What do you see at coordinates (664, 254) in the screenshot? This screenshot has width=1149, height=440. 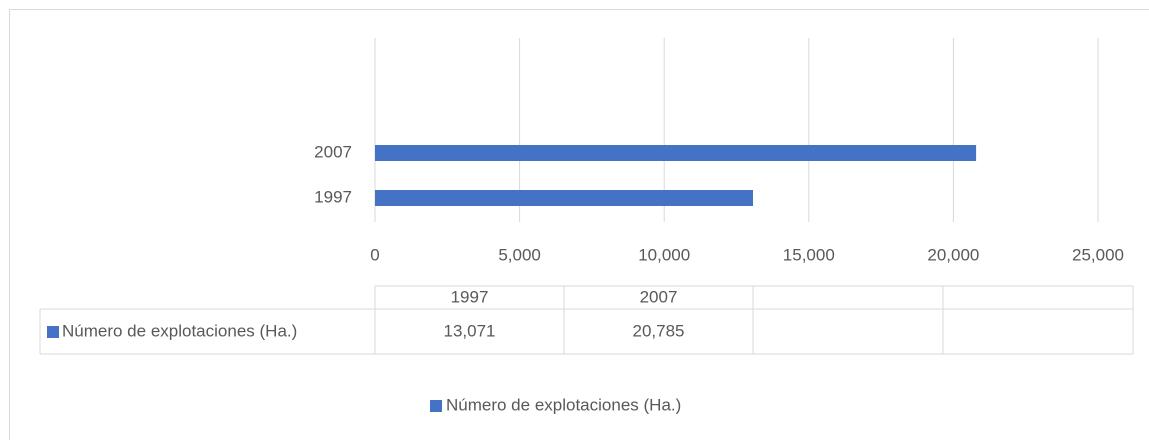 I see `x-tick-label: 10,000` at bounding box center [664, 254].